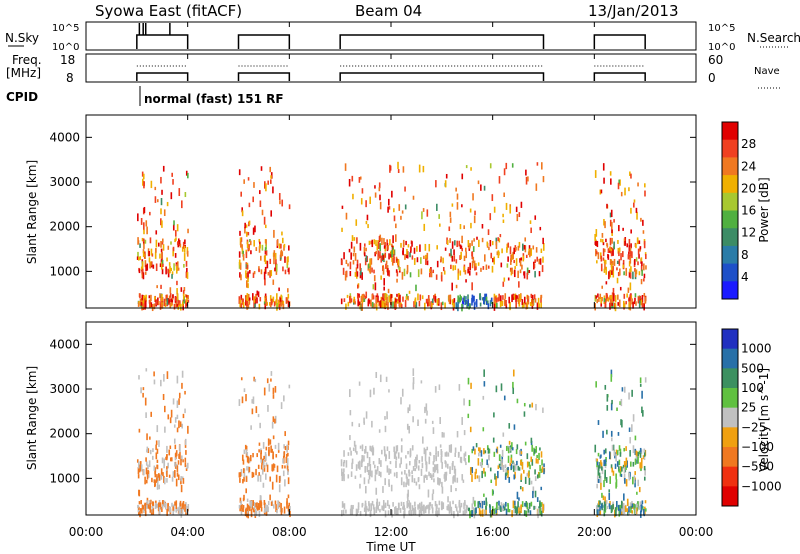  Describe the element at coordinates (721, 28) in the screenshot. I see `nsearch-tick-top: 10^5` at that location.